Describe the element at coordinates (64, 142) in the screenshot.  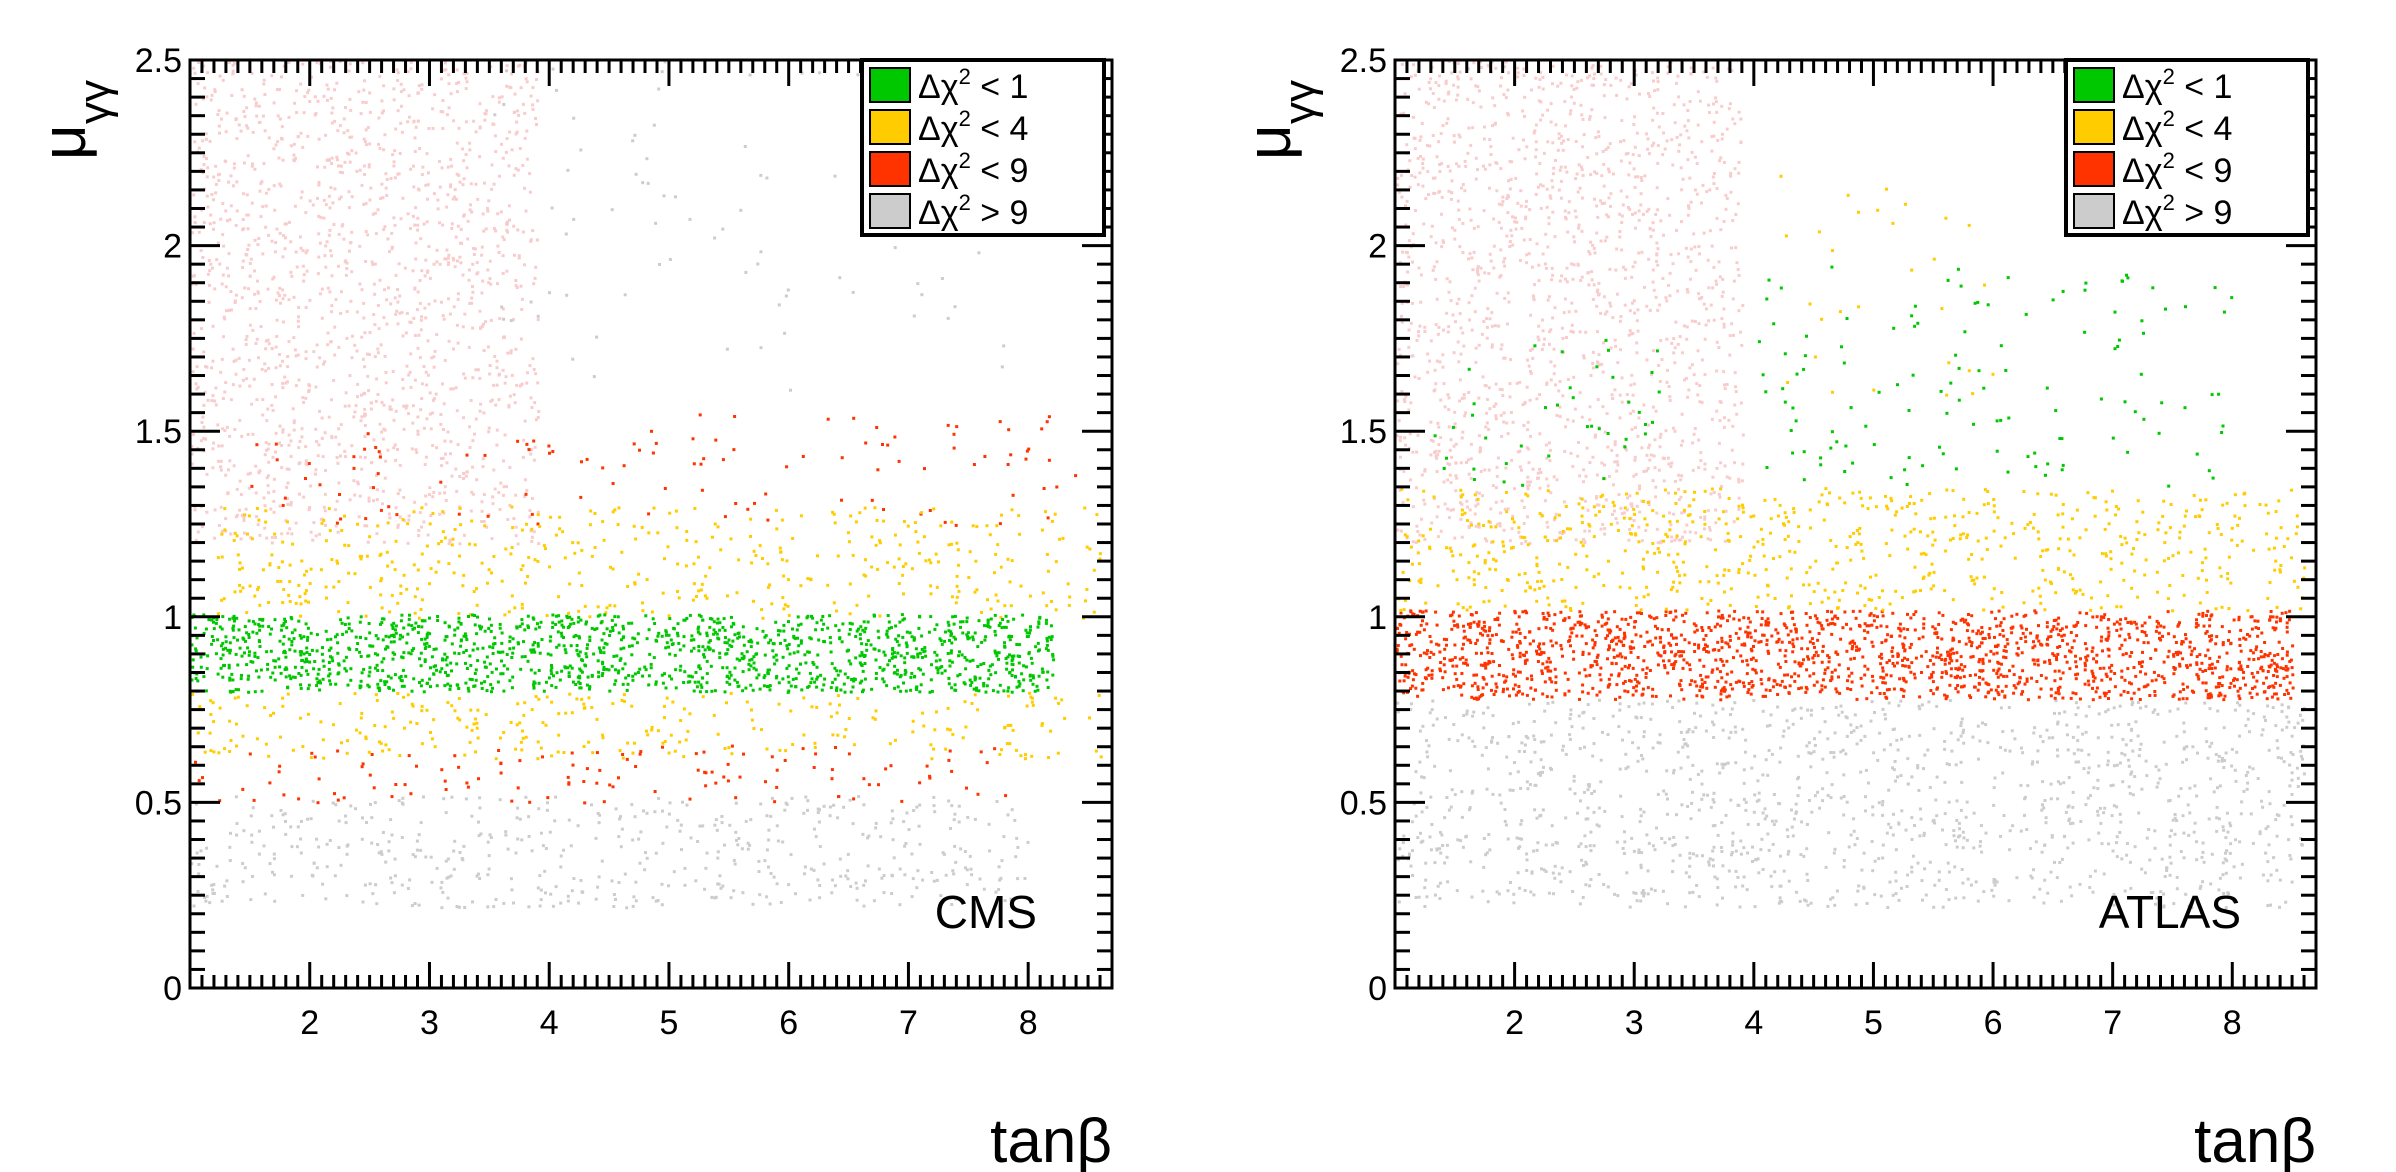
I see `y-axis-title-main: μ` at that location.